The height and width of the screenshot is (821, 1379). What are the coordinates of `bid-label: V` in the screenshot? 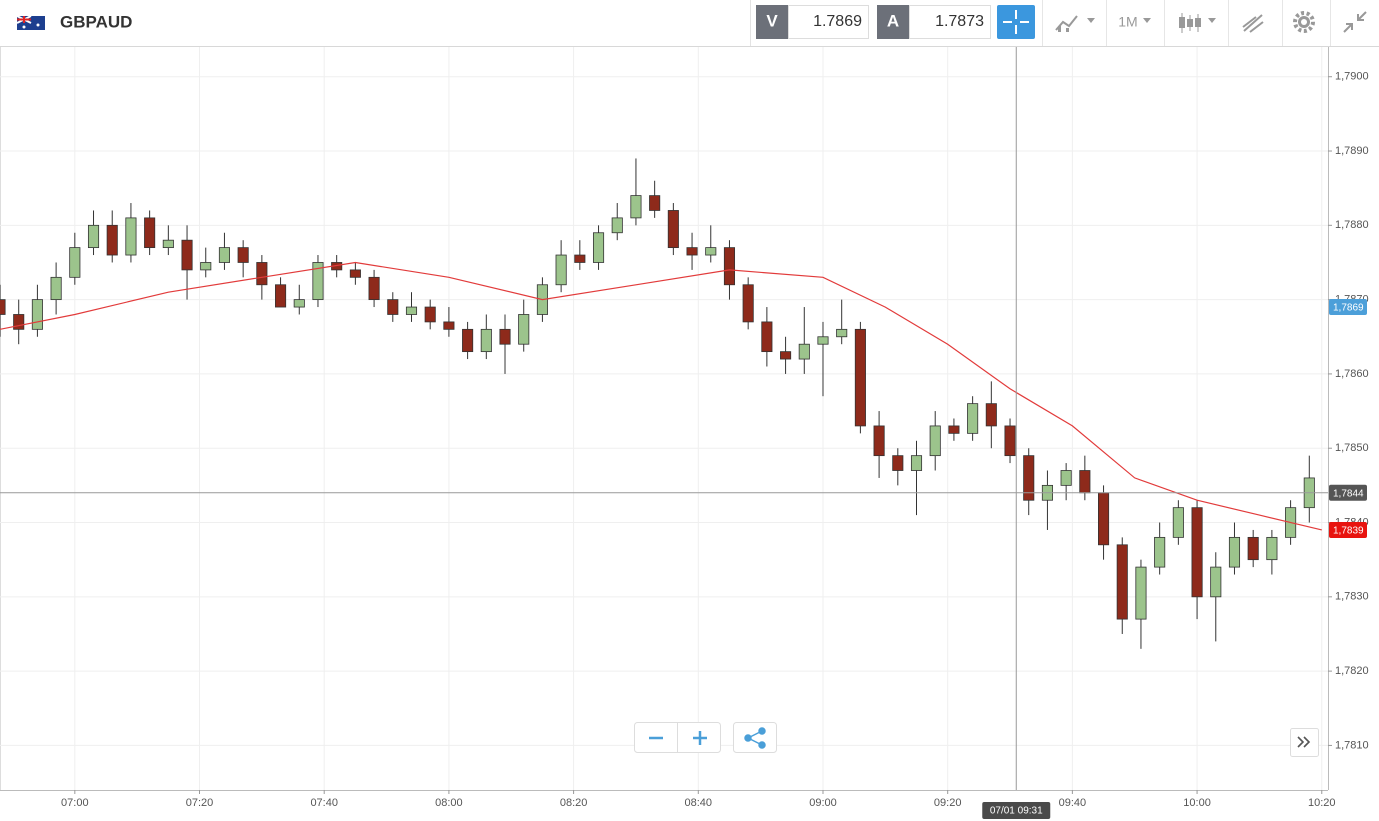 It's located at (772, 20).